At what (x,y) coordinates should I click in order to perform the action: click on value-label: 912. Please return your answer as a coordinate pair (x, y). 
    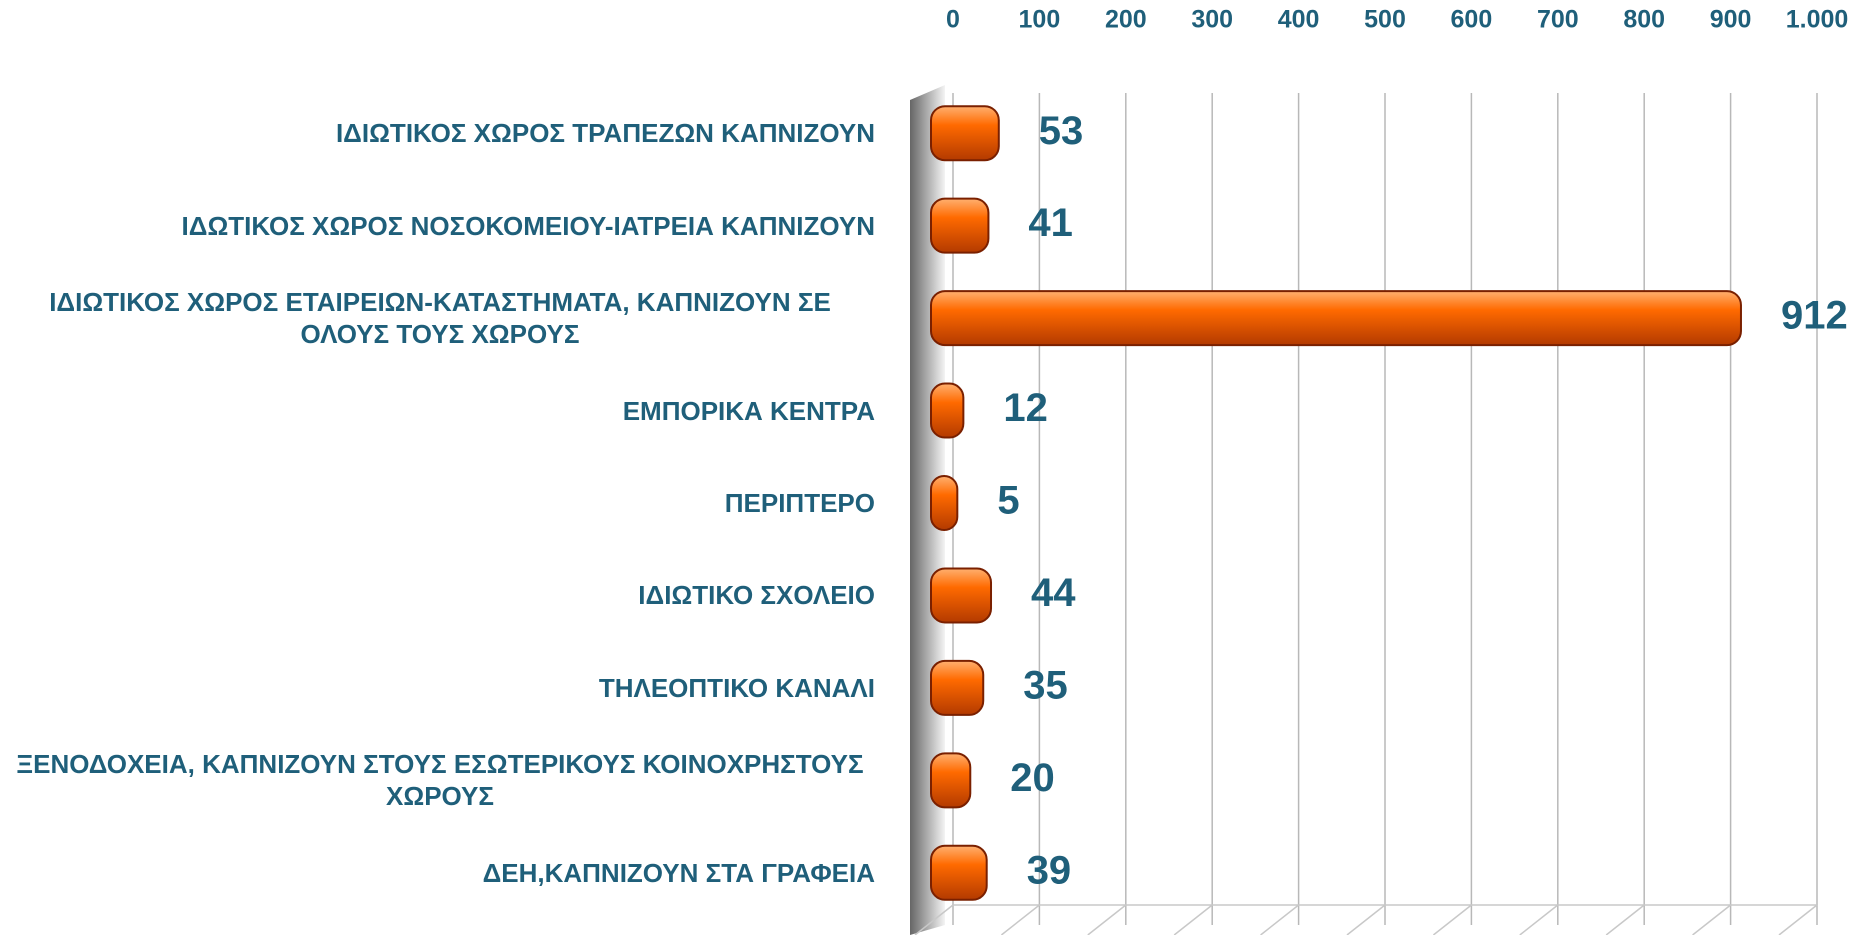
    Looking at the image, I should click on (1814, 316).